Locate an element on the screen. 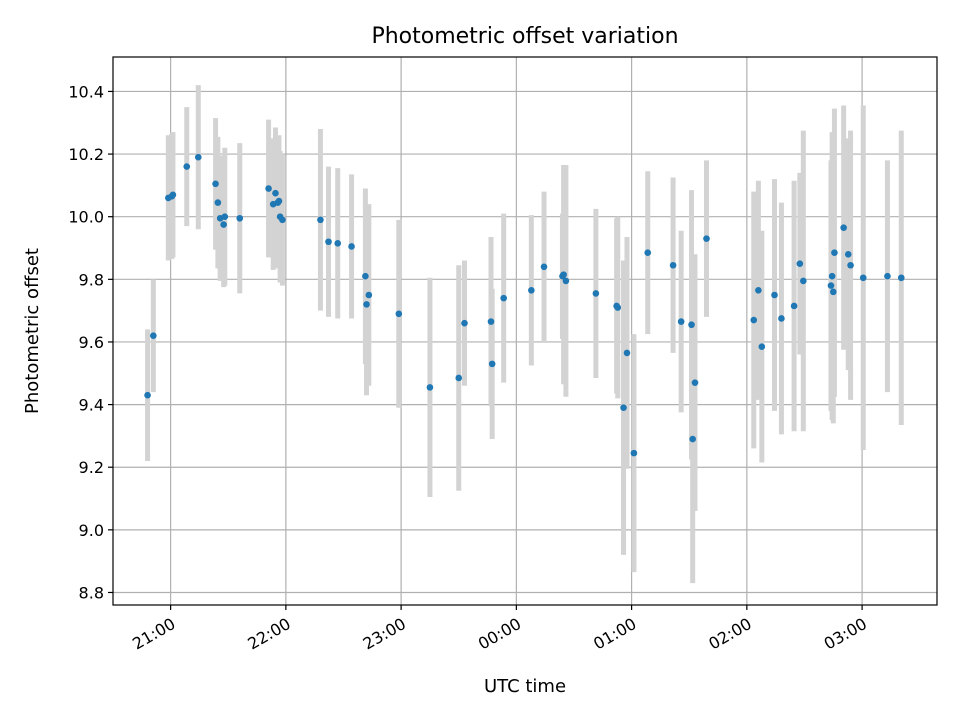  y-axis-label: Photometric offset is located at coordinates (32, 331).